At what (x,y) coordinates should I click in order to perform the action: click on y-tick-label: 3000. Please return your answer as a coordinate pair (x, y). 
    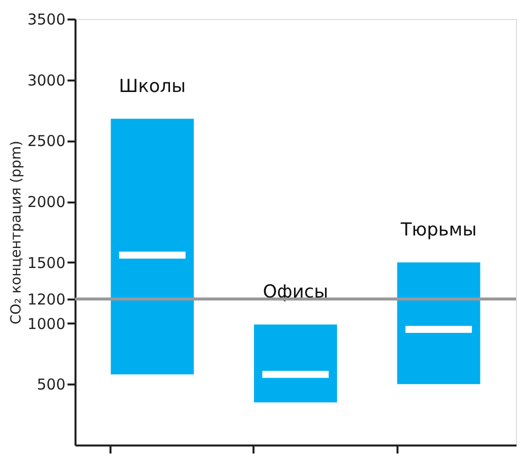
    Looking at the image, I should click on (46, 80).